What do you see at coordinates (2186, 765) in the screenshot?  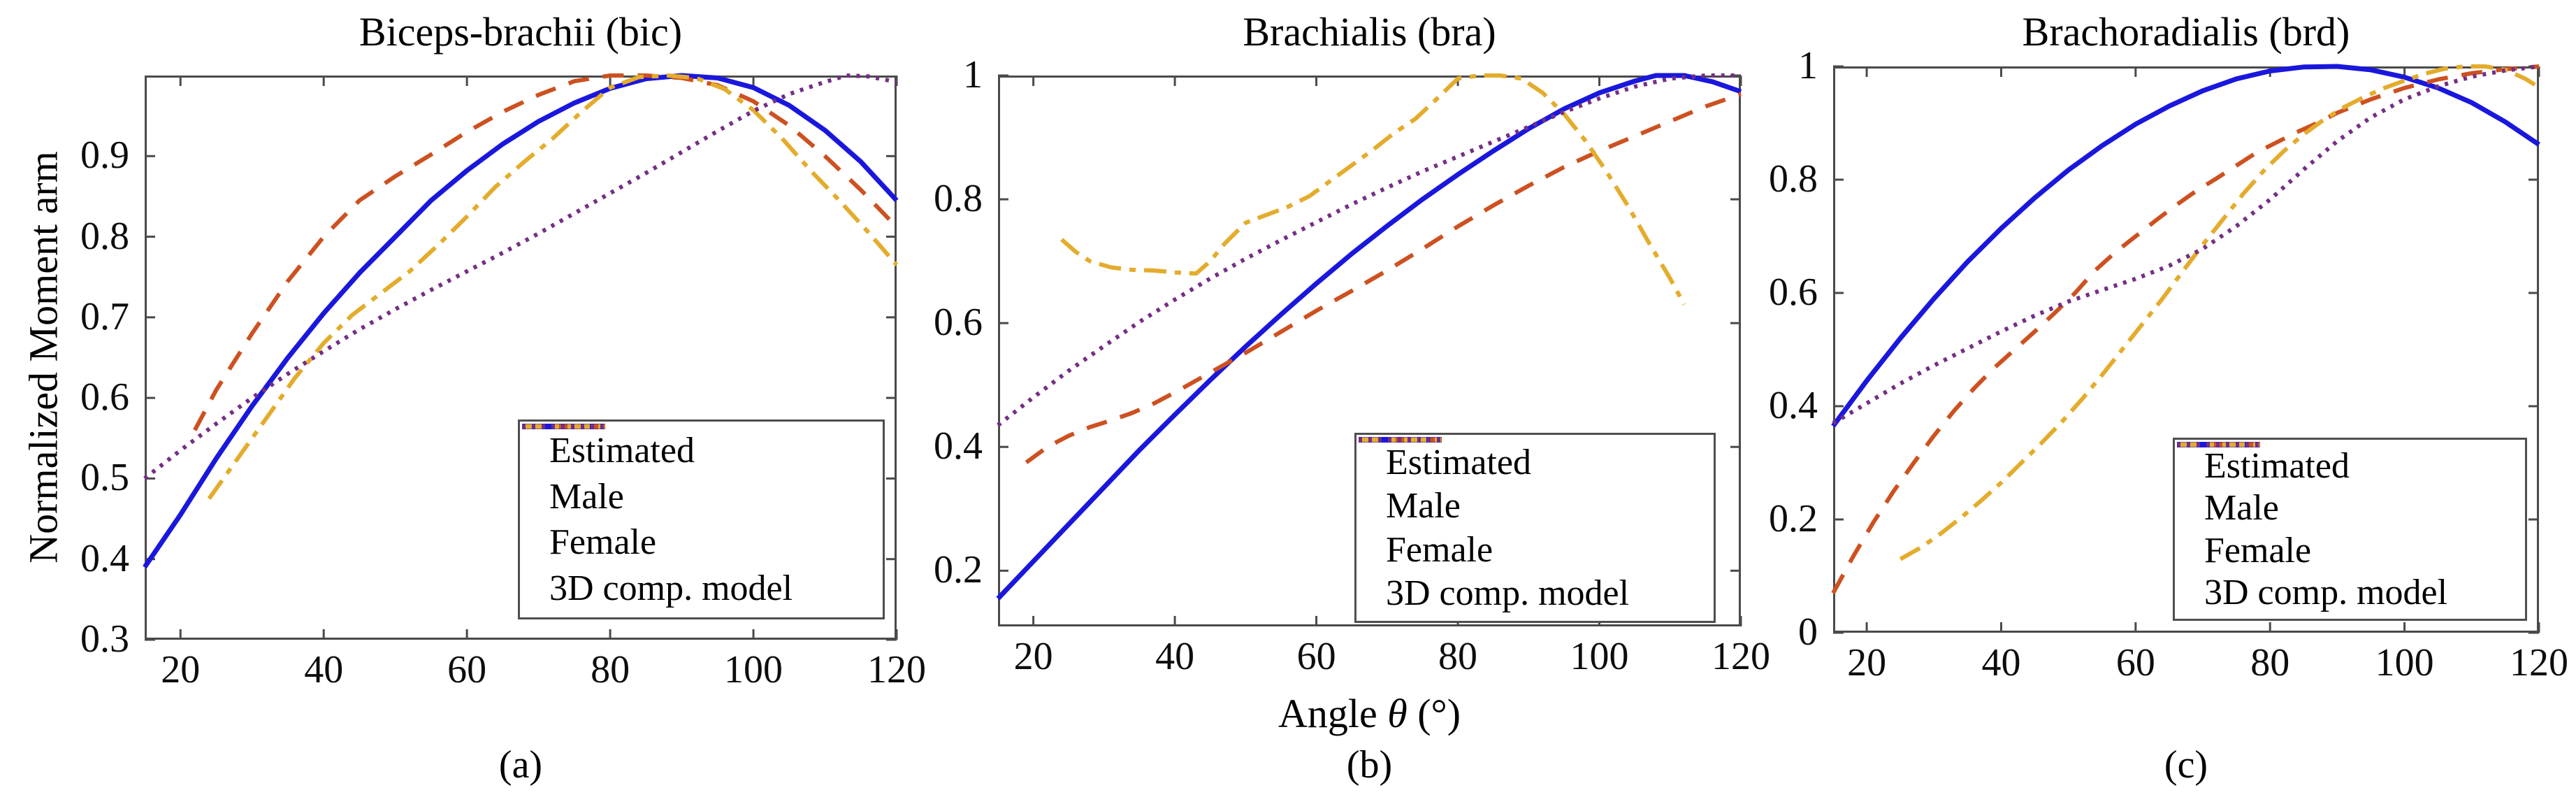 I see `panel-letter-c: (c)` at bounding box center [2186, 765].